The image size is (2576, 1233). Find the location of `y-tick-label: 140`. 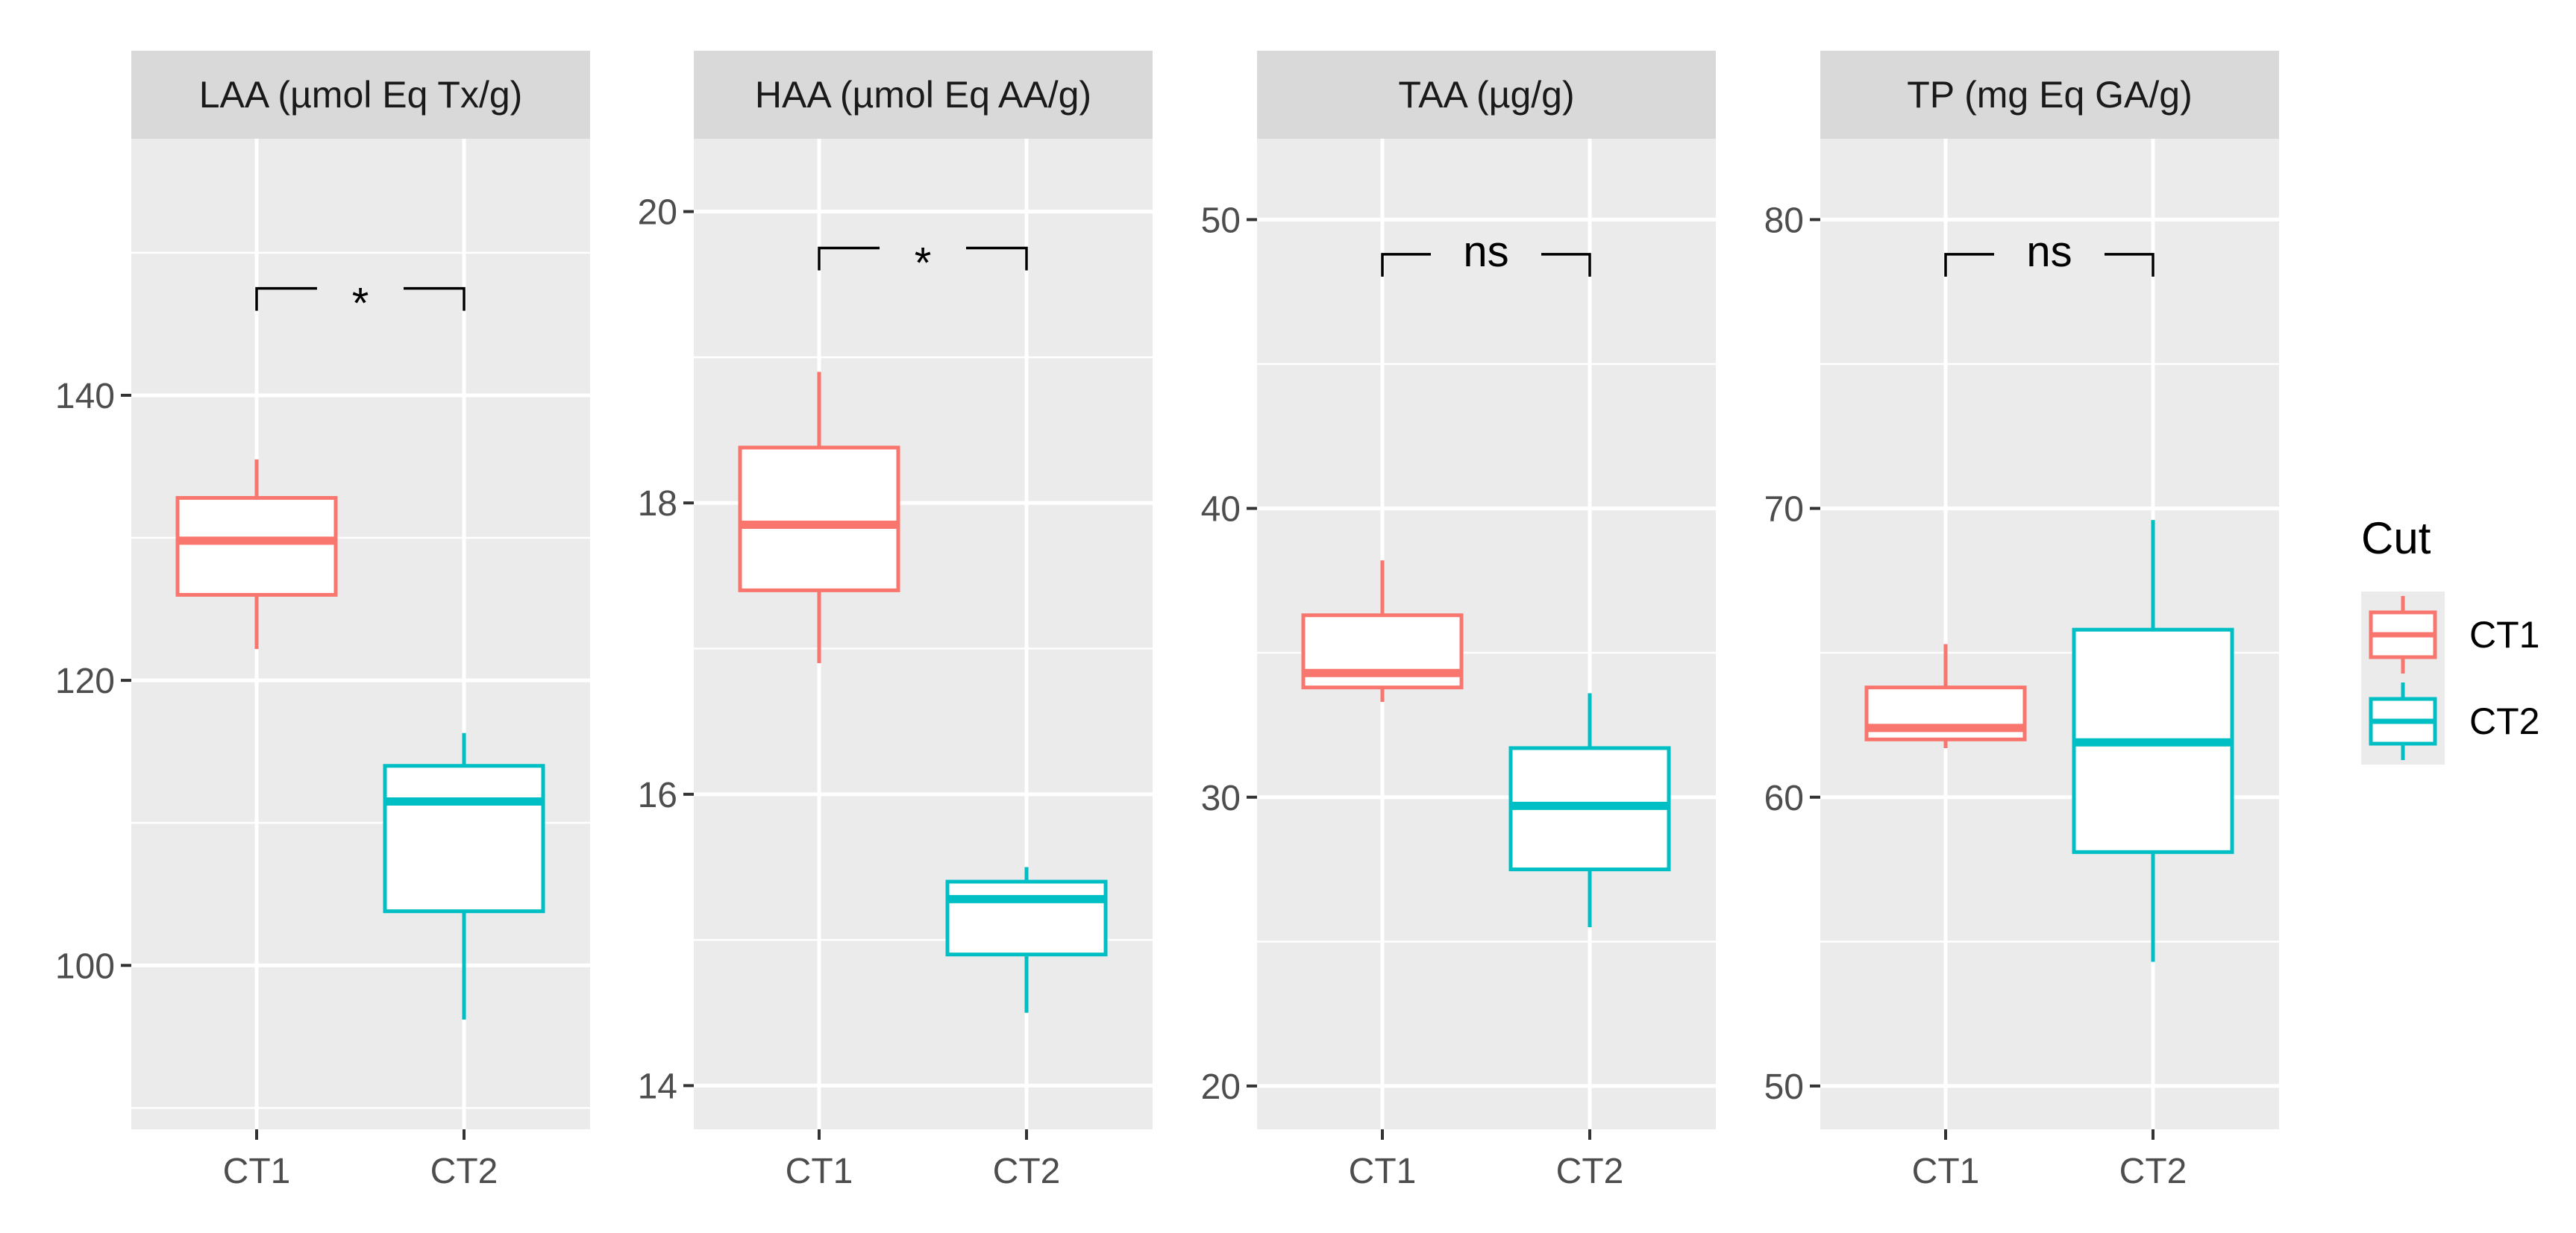

y-tick-label: 140 is located at coordinates (85, 397).